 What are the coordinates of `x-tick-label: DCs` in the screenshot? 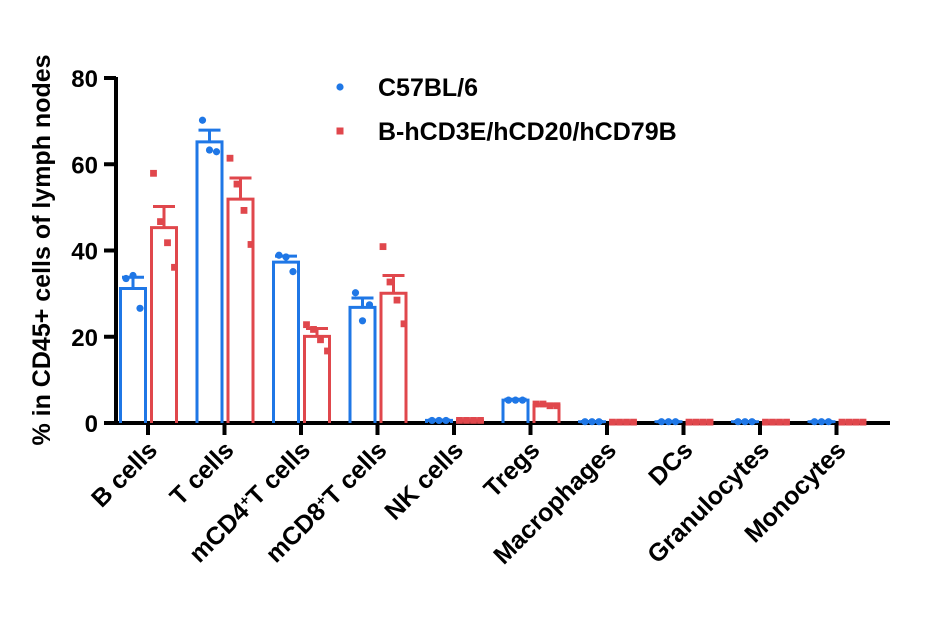 It's located at (670, 463).